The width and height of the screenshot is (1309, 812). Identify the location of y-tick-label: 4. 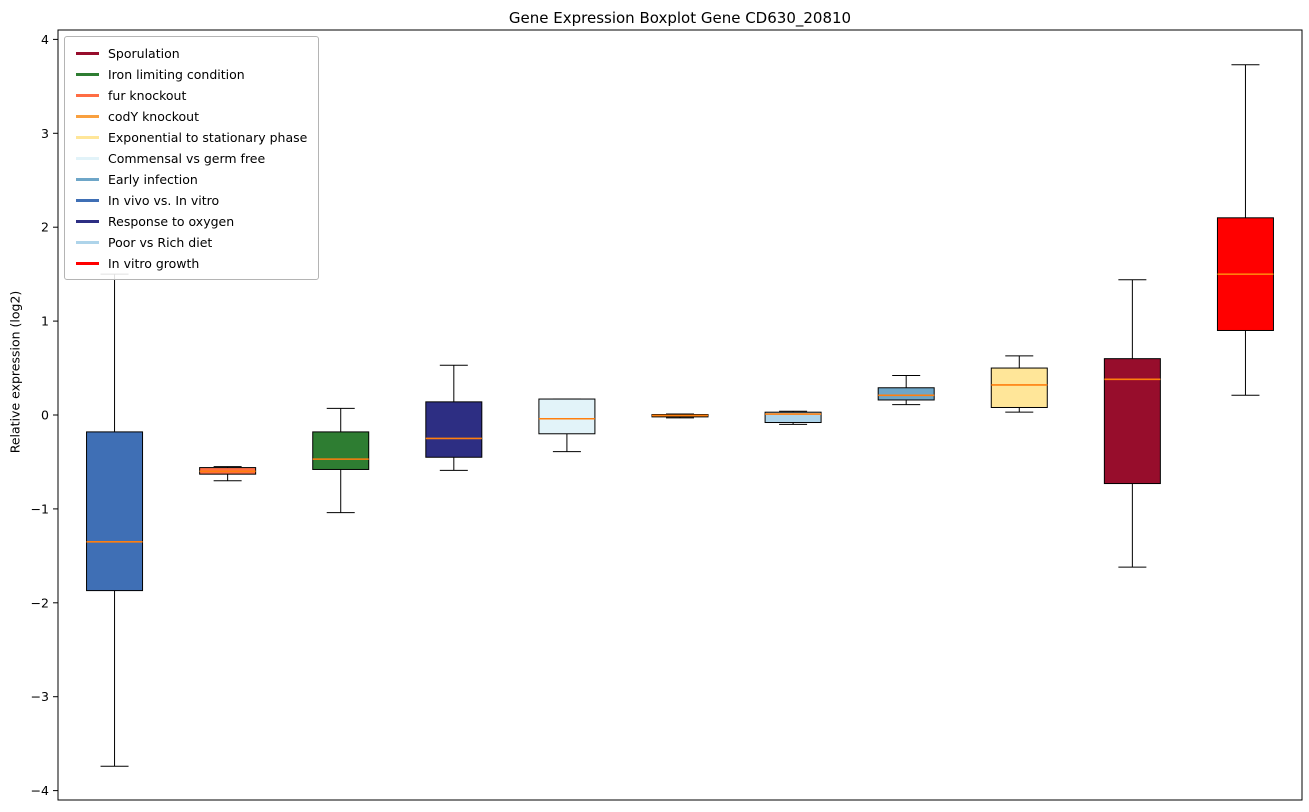
(45, 39).